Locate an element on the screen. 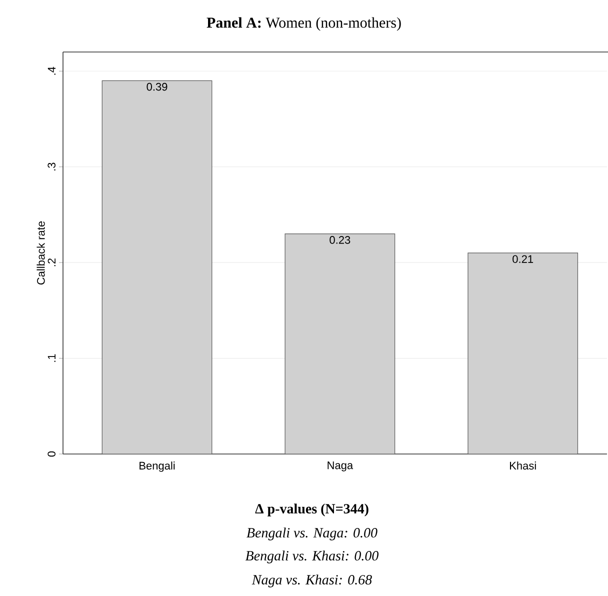  y-tick-label: .1 is located at coordinates (52, 358).